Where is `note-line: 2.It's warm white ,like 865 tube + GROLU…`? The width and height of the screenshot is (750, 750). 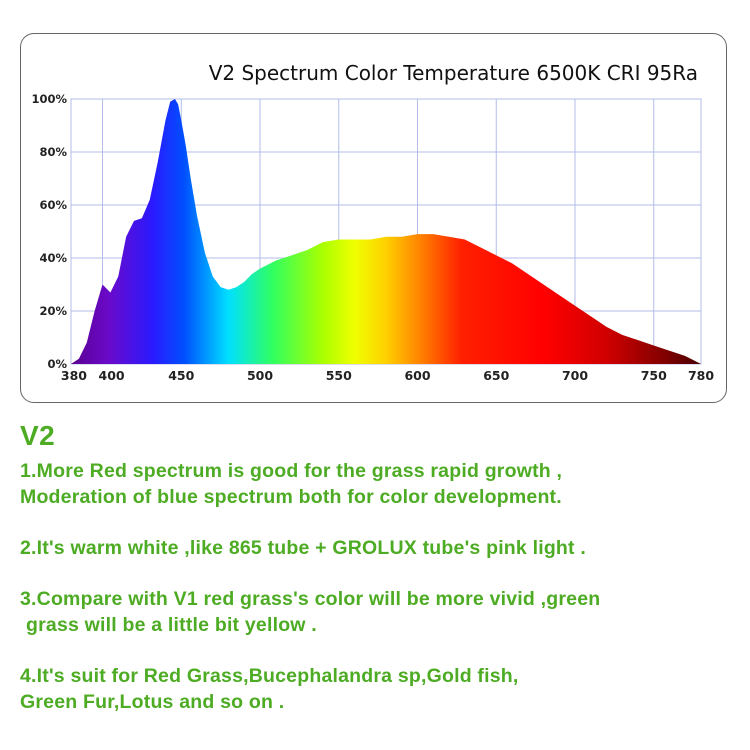 note-line: 2.It's warm white ,like 865 tube + GROLU… is located at coordinates (303, 548).